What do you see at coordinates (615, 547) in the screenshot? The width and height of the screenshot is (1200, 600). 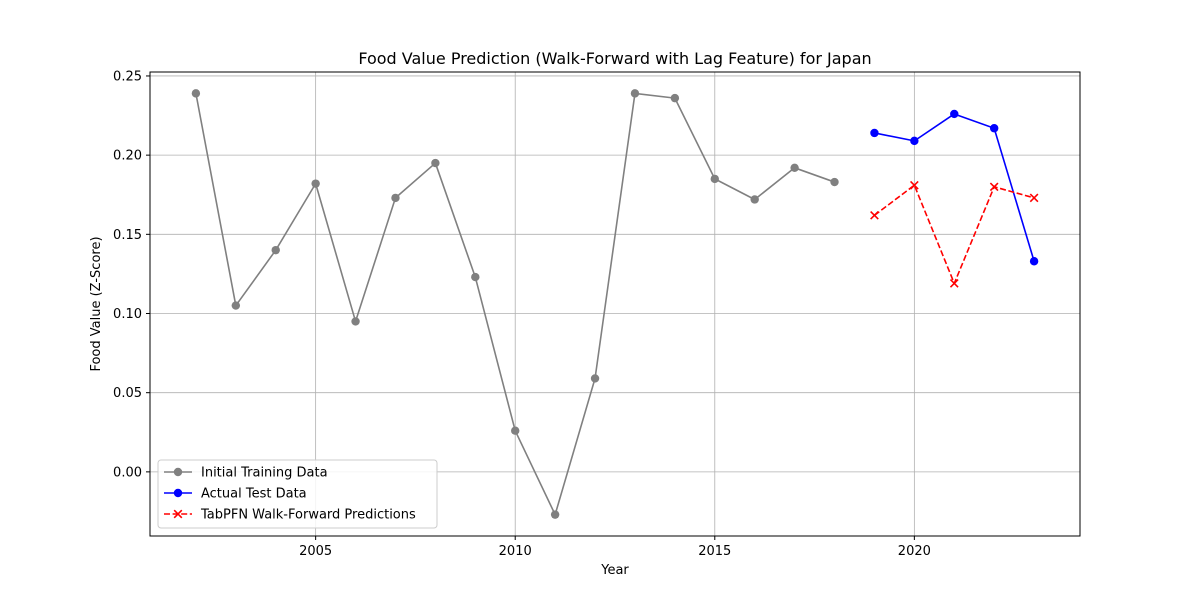 I see `x-axis: 2005 2010 2015 2020` at bounding box center [615, 547].